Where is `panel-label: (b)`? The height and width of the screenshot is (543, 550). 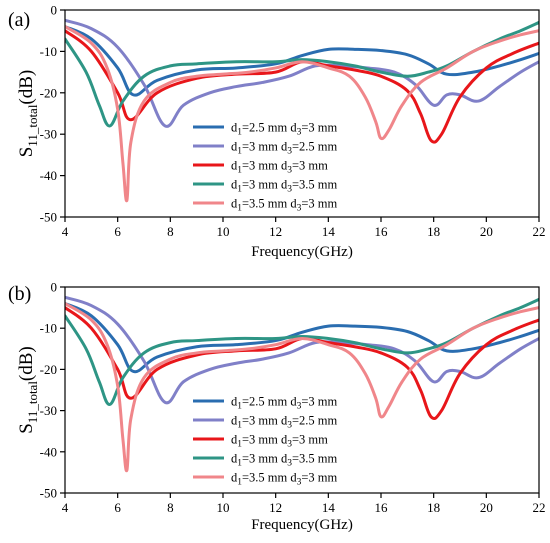
panel-label: (b) is located at coordinates (19, 294).